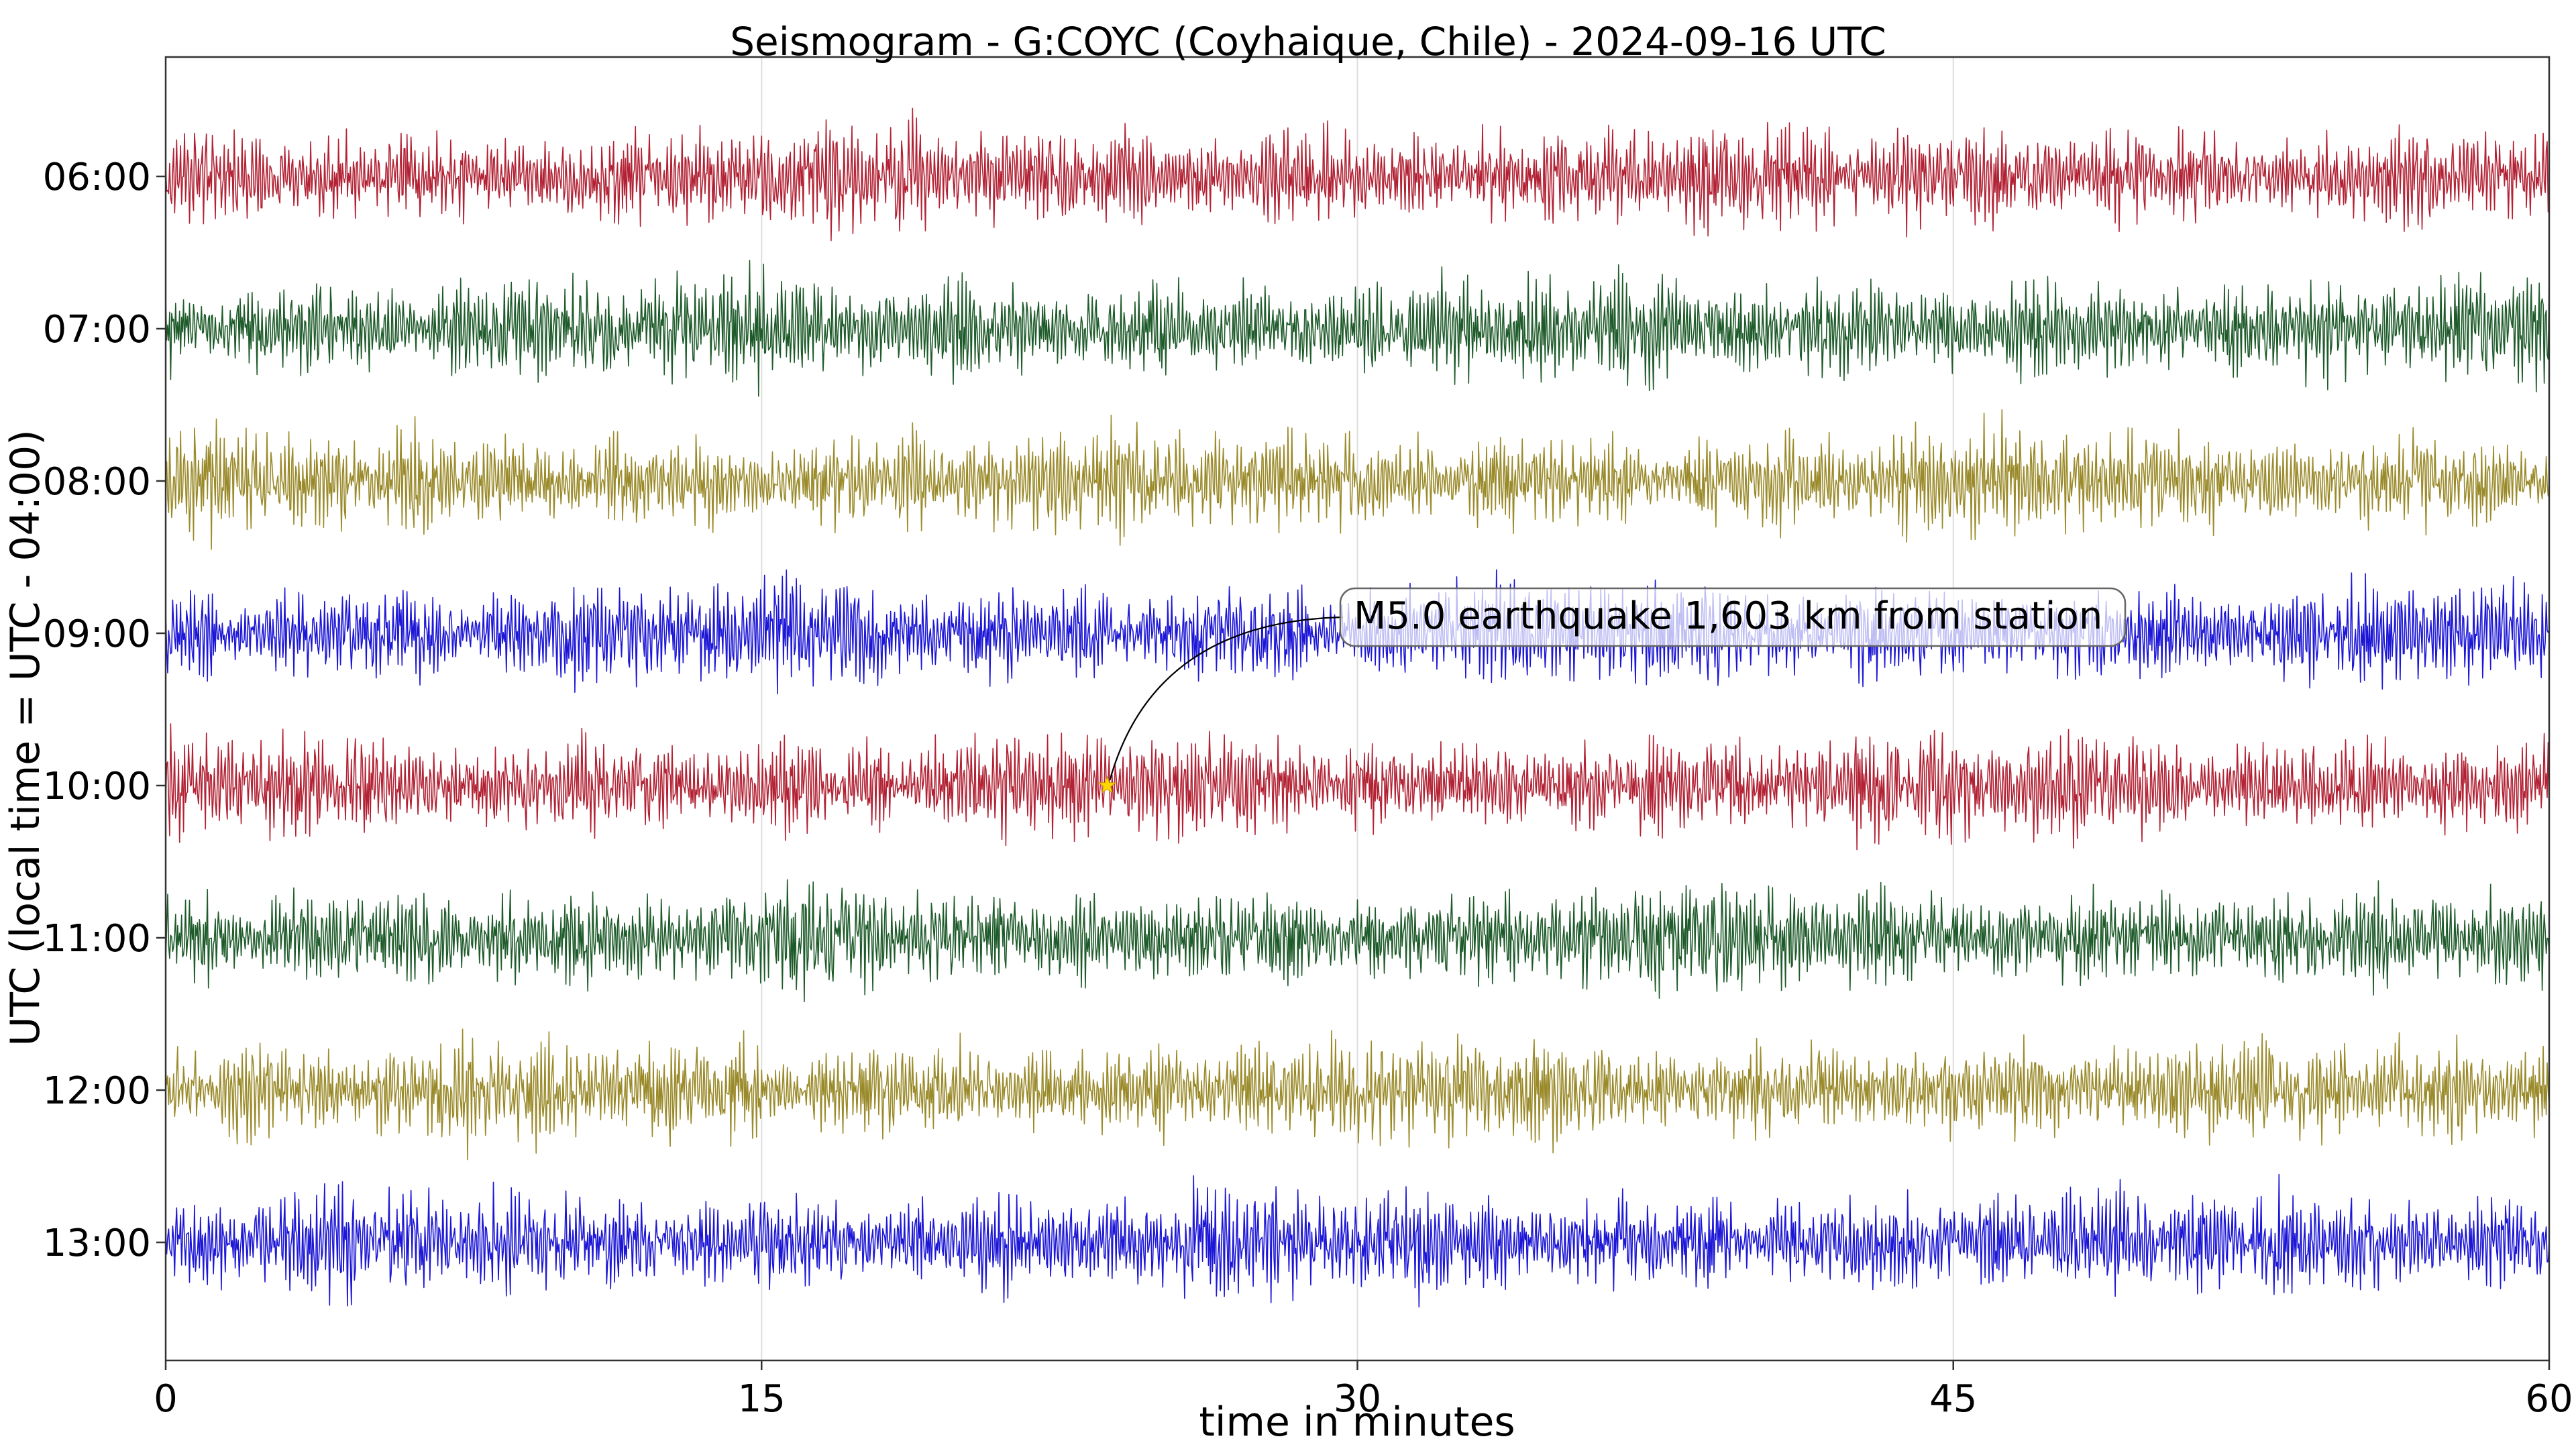 The width and height of the screenshot is (2576, 1449). I want to click on y-tick-label: 11:00, so click(97, 939).